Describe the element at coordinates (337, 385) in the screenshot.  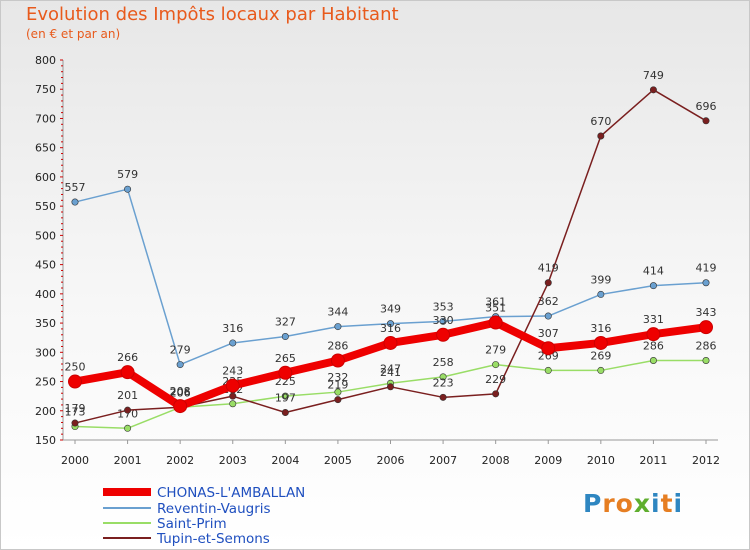
I see `data-label: 219` at that location.